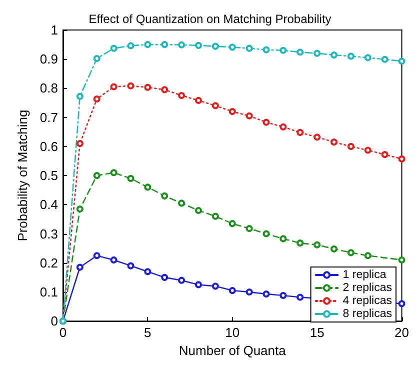 This screenshot has height=370, width=420. Describe the element at coordinates (148, 332) in the screenshot. I see `x-tick-label: 5` at that location.